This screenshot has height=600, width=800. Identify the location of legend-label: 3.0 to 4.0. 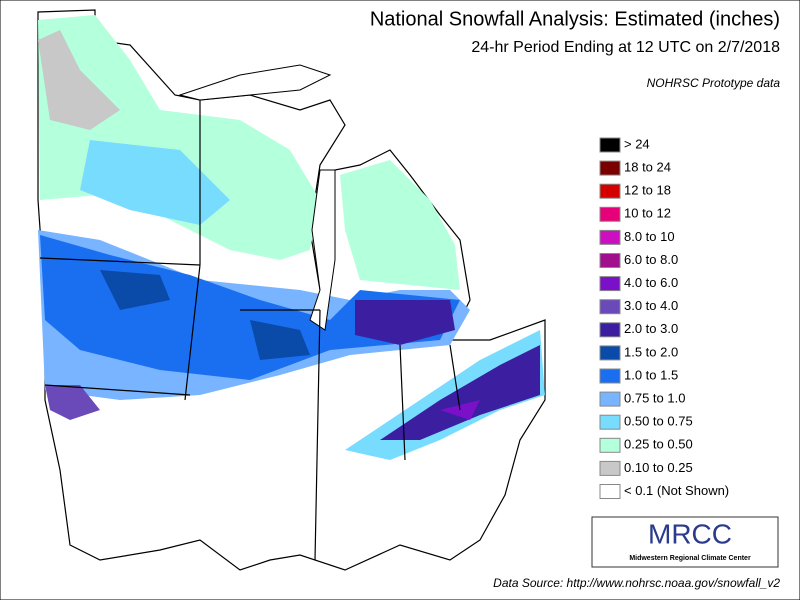
(651, 305).